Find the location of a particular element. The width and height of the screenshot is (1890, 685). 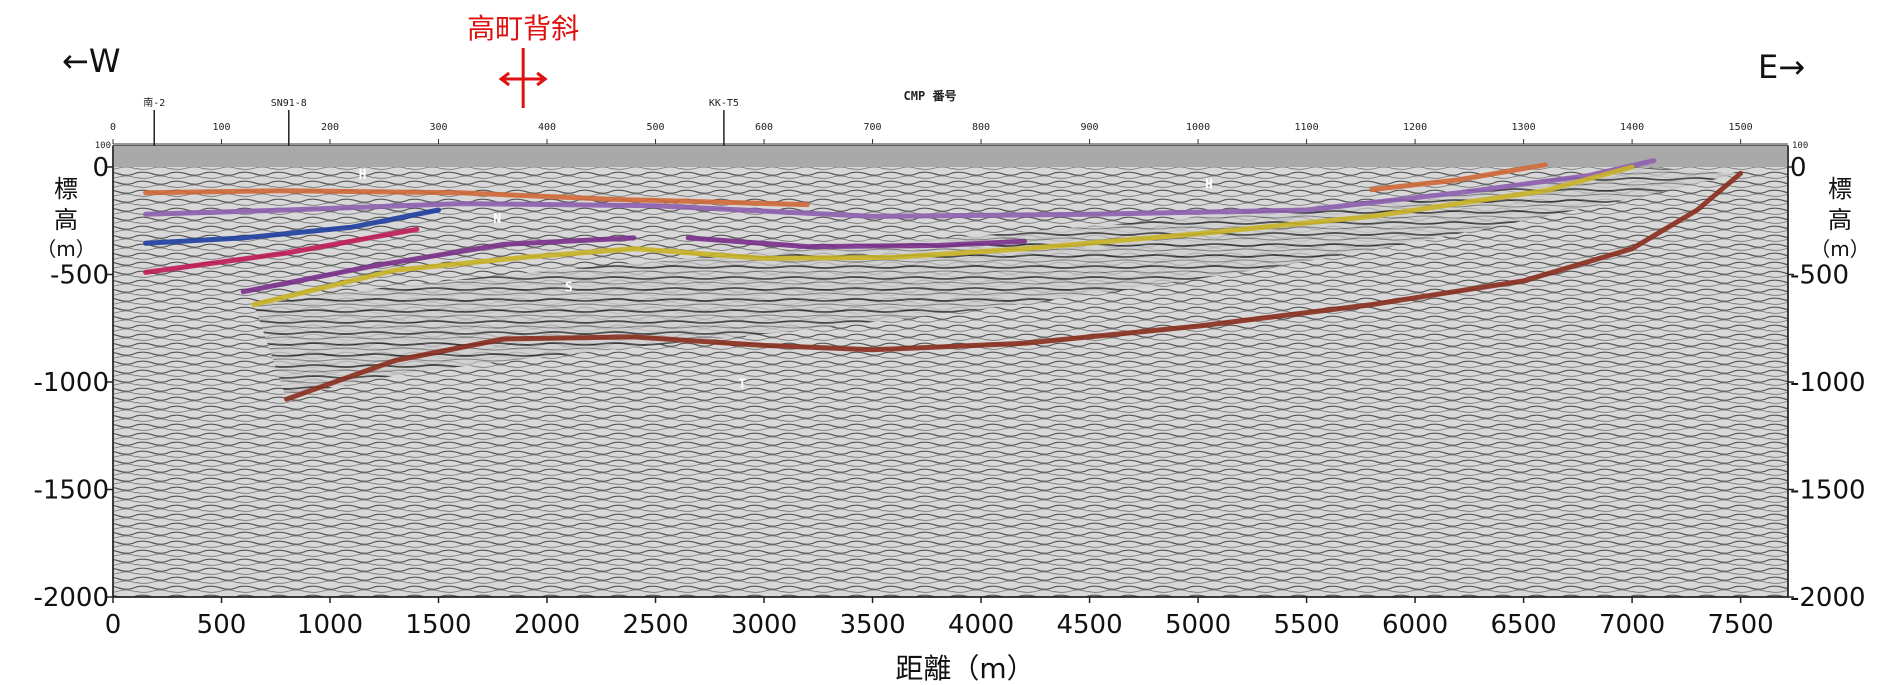

x-tick-label-3000: 3000 is located at coordinates (764, 625).